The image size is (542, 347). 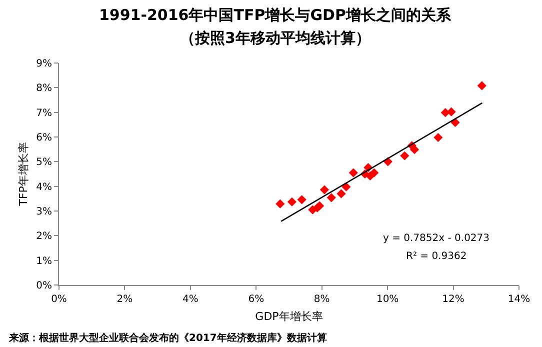 I want to click on chart-title: 1991-2016年中国TFP增长与GDP增长之间的关系, so click(x=275, y=15).